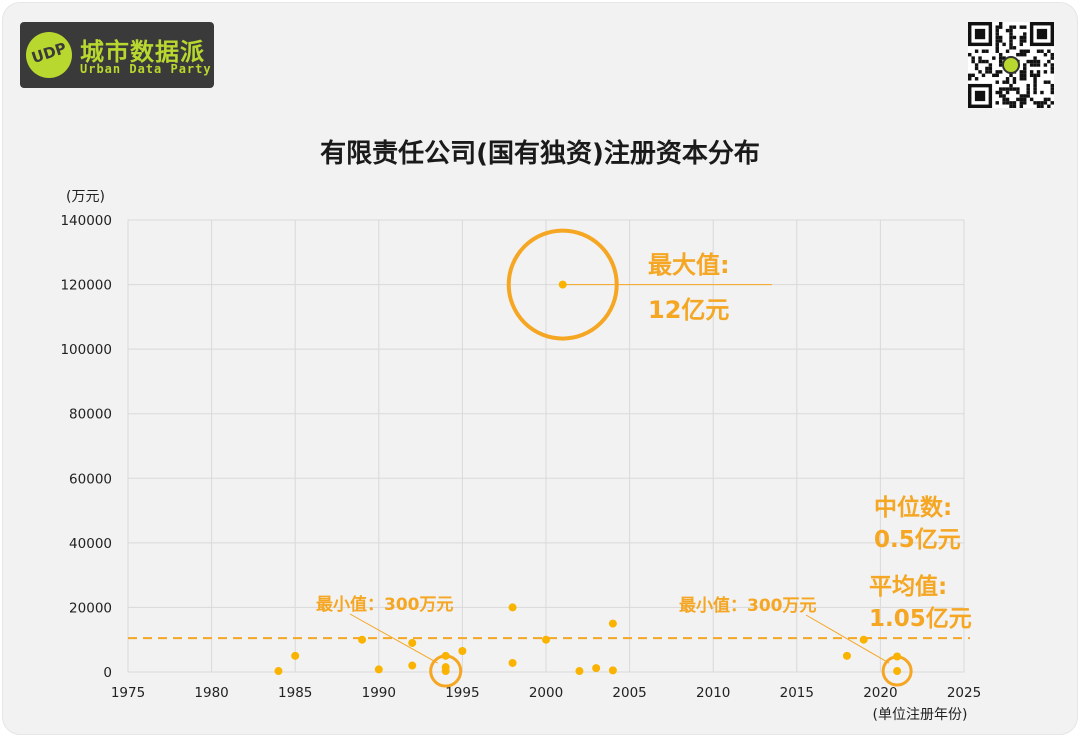 The height and width of the screenshot is (737, 1080). I want to click on mean-label: 平均值:, so click(908, 586).